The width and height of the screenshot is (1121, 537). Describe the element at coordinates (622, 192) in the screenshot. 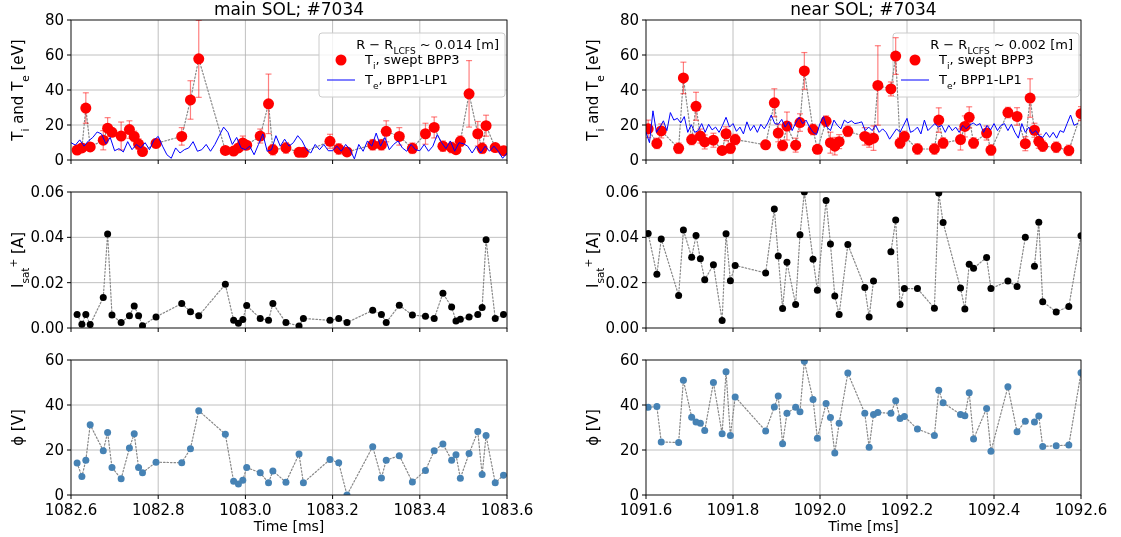

I see `y-tick-label: 0.06` at that location.